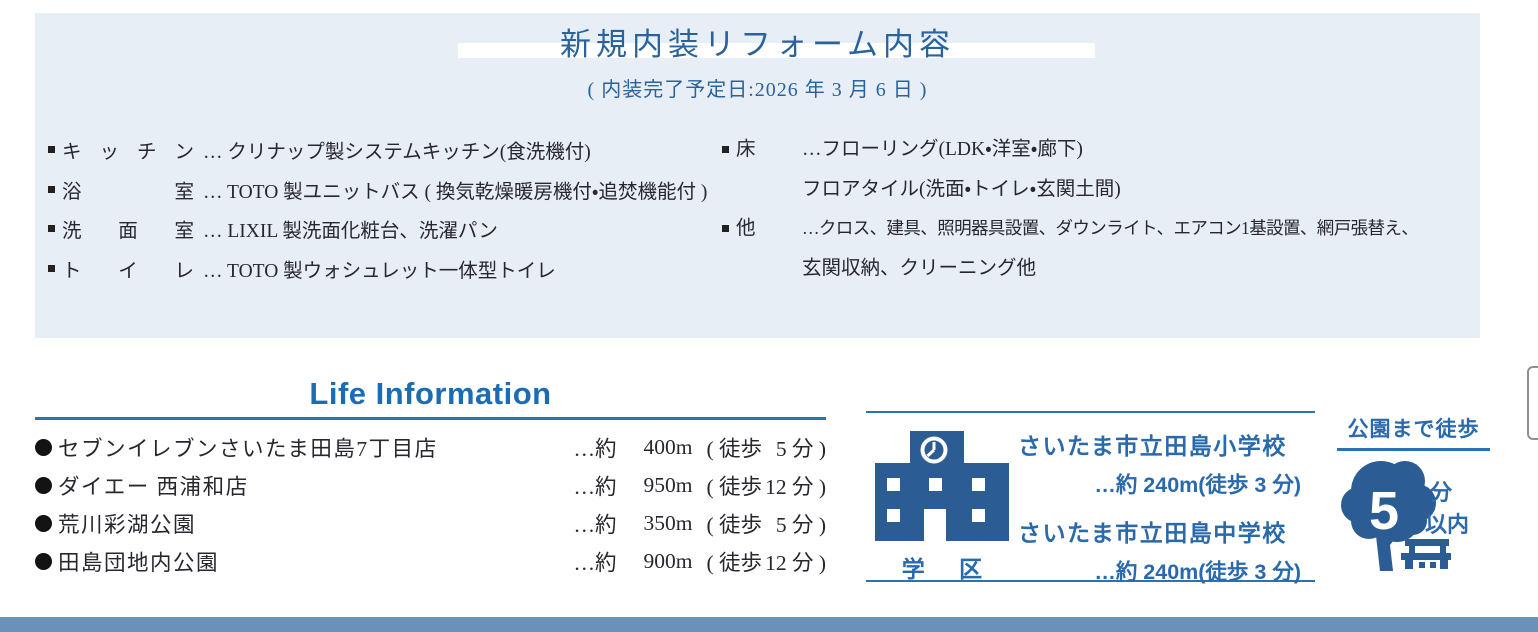  Describe the element at coordinates (248, 448) in the screenshot. I see `place-name: セブンイレブンさいたま田島7丁目店` at that location.